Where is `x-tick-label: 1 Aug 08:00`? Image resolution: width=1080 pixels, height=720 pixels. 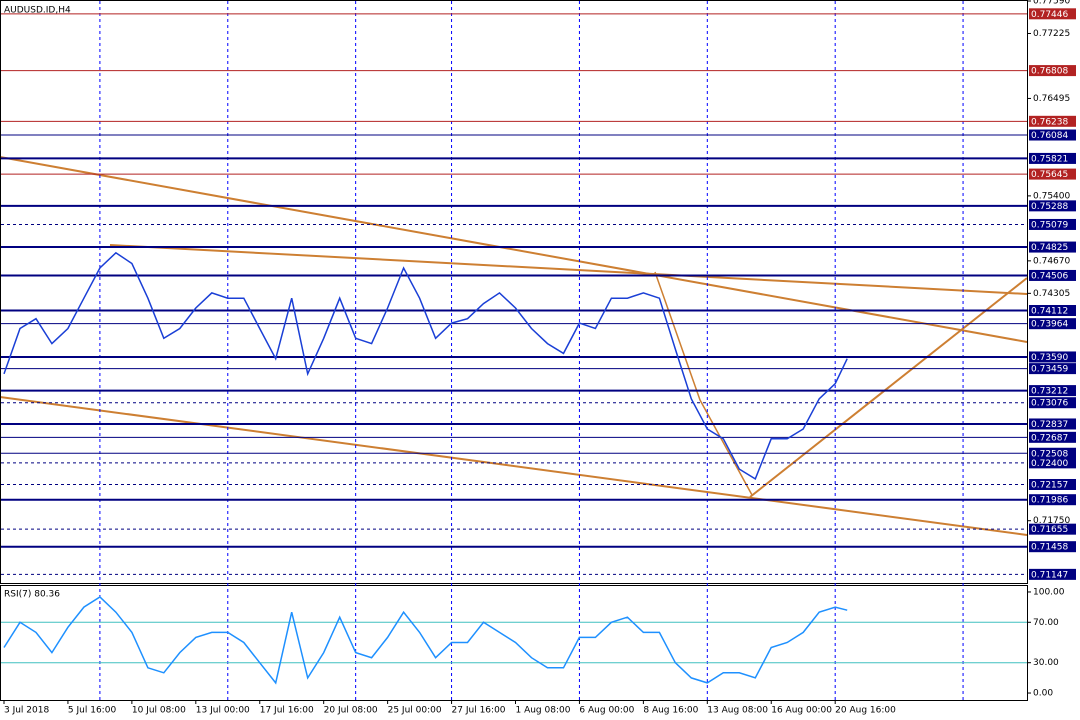
x-tick-label: 1 Aug 08:00 is located at coordinates (542, 711).